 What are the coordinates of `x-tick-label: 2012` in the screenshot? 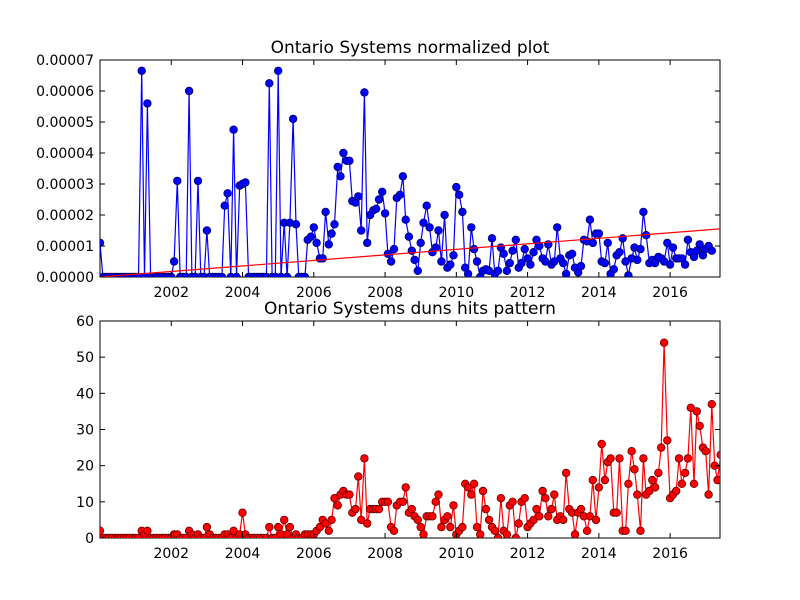 It's located at (528, 293).